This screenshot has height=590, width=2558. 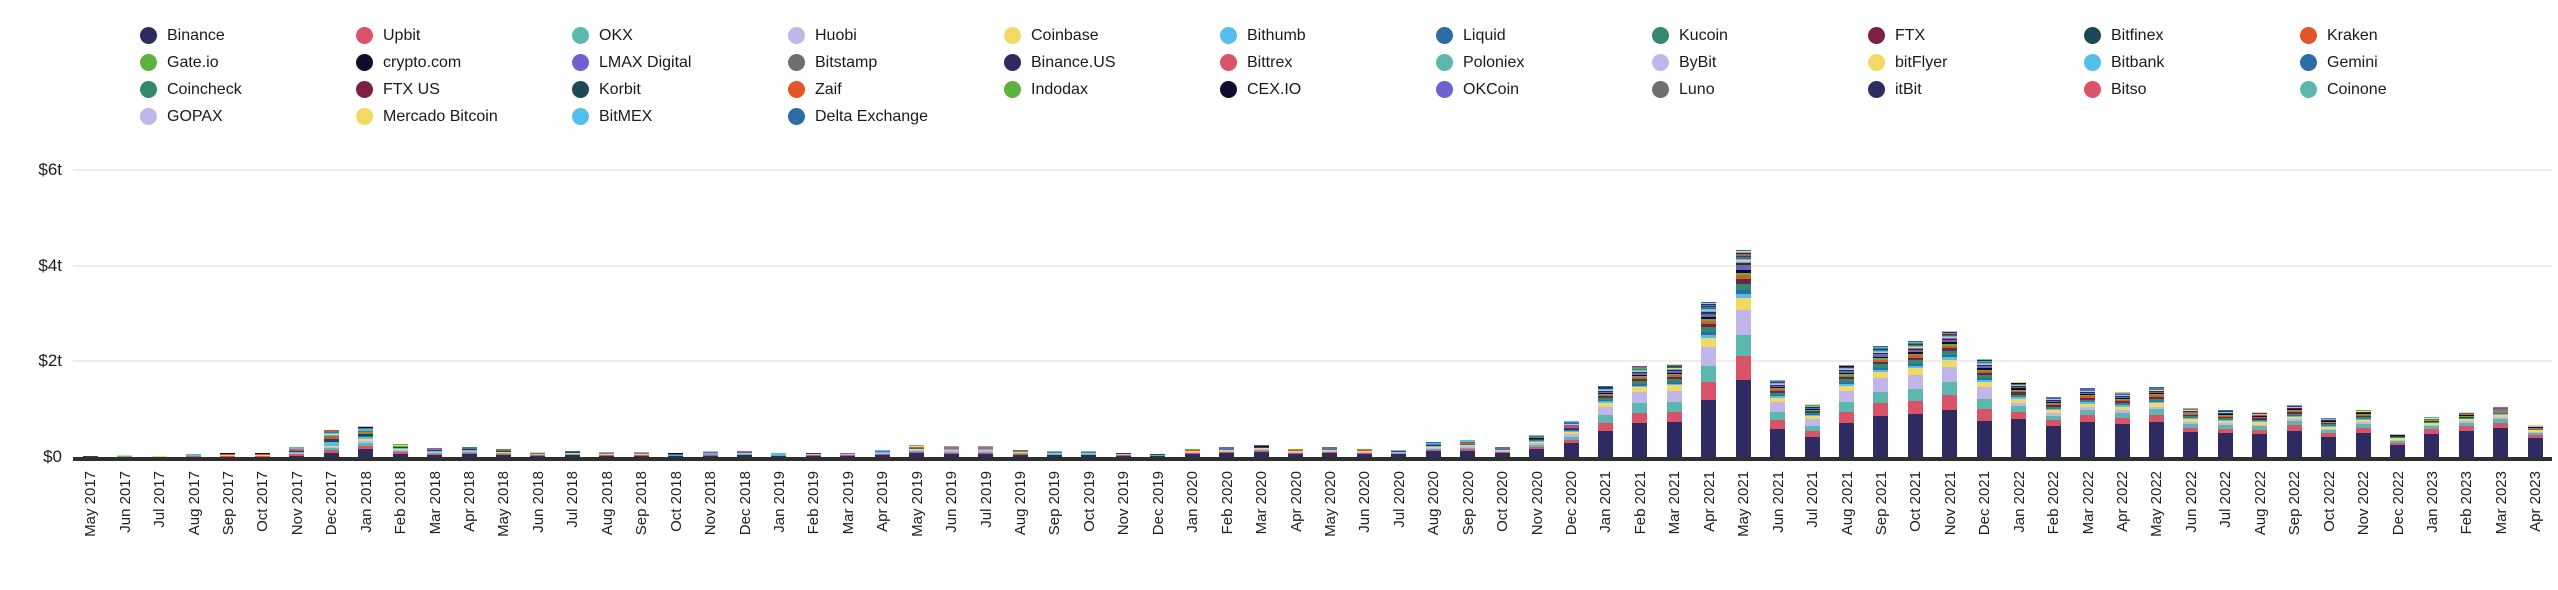 What do you see at coordinates (1976, 36) in the screenshot?
I see `legend-item: FTX` at bounding box center [1976, 36].